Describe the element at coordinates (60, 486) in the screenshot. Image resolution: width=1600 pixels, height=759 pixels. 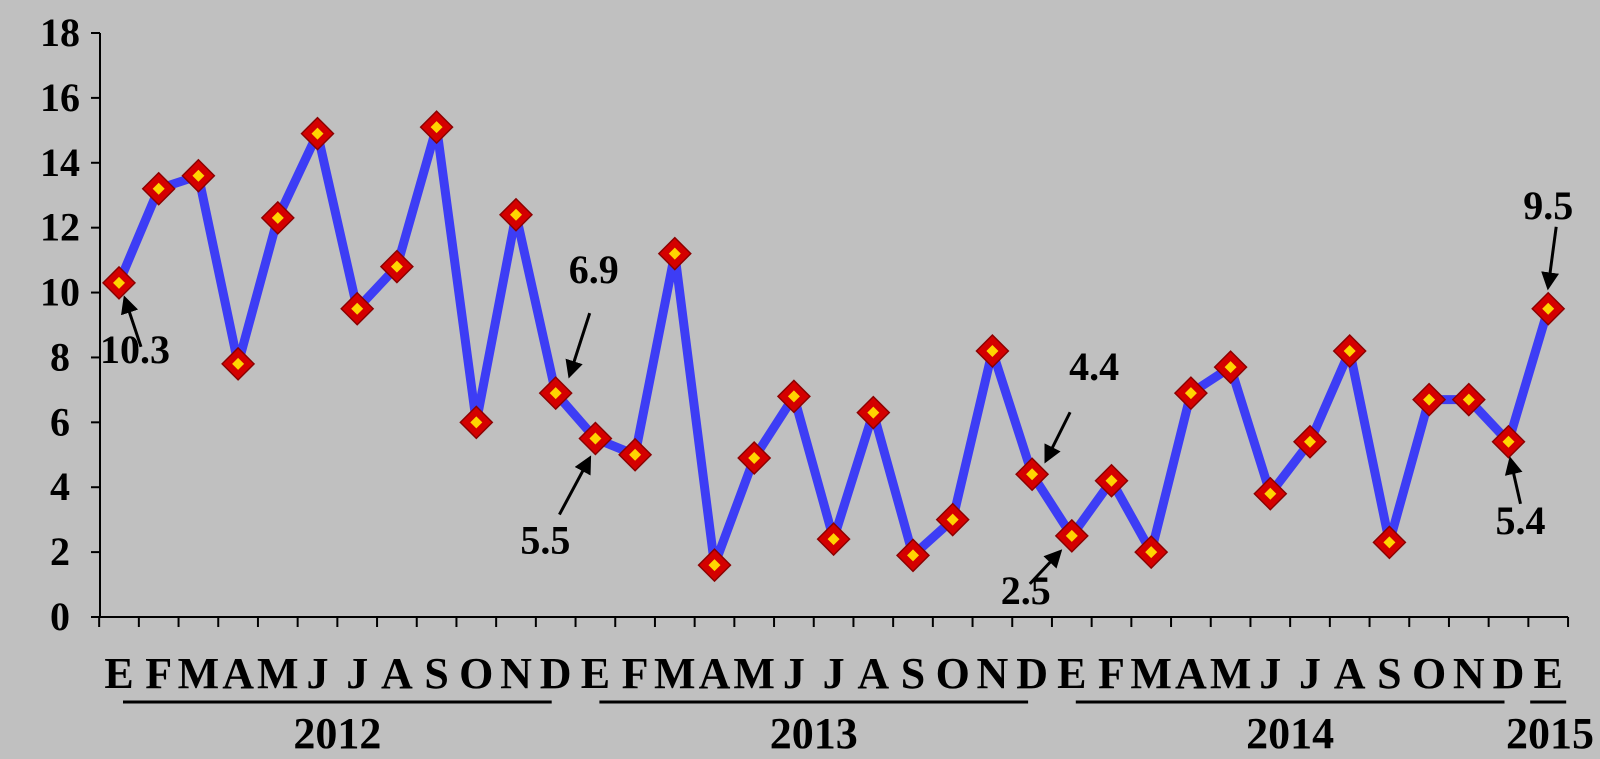
I see `y-tick-label: 4` at that location.